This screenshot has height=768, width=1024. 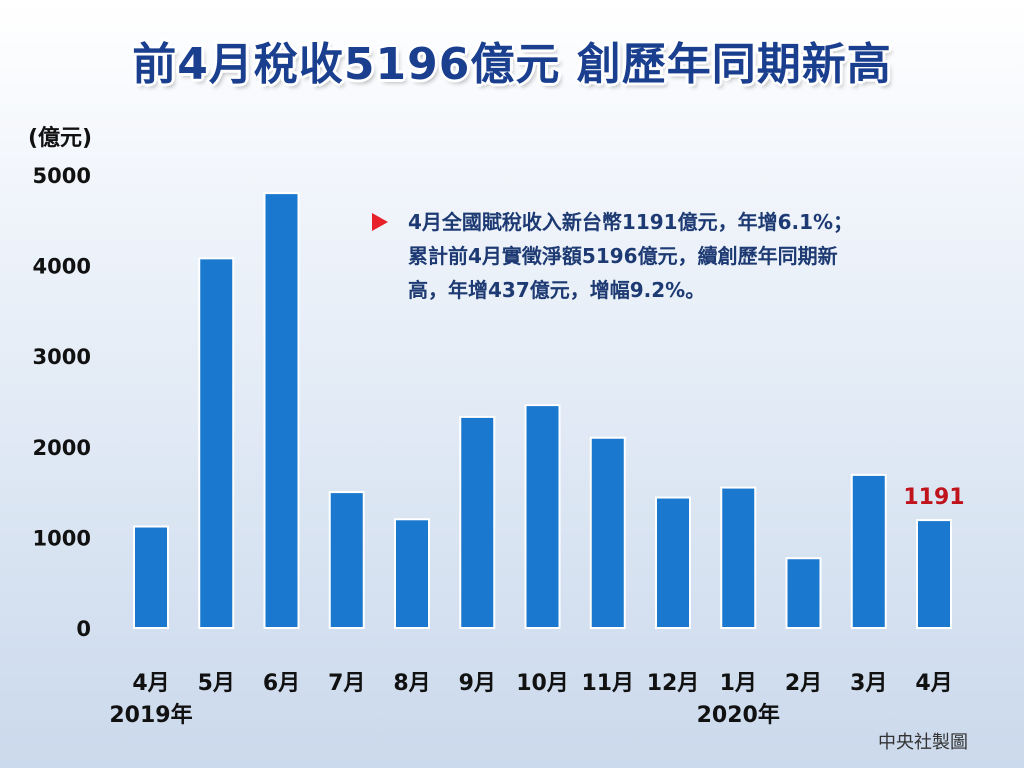 What do you see at coordinates (281, 683) in the screenshot?
I see `x-tick-label: 6月` at bounding box center [281, 683].